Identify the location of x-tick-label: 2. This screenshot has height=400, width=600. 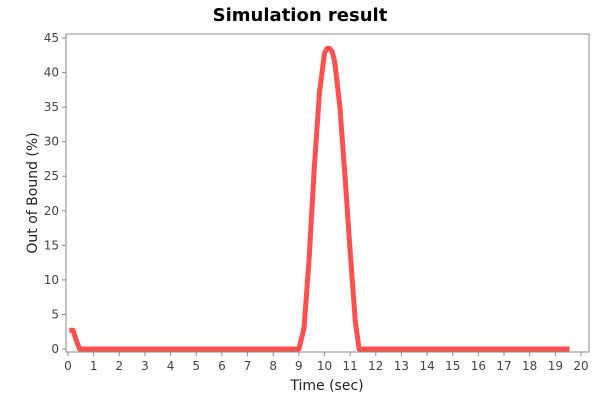
(119, 366).